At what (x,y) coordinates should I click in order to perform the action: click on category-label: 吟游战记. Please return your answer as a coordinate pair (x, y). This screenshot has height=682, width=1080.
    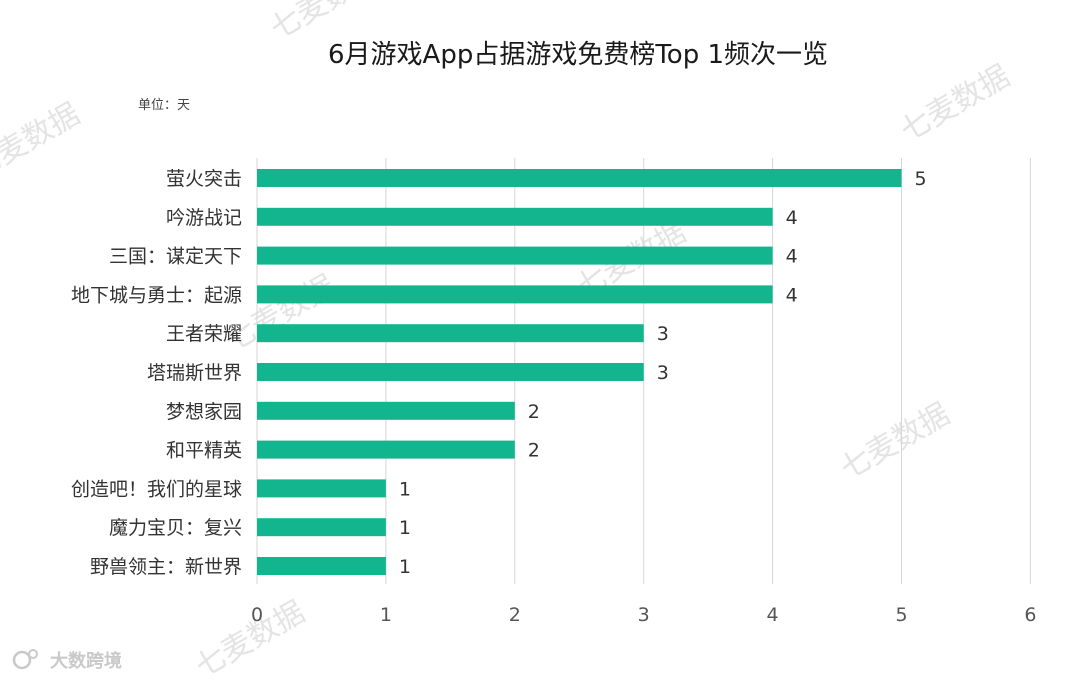
    Looking at the image, I should click on (204, 218).